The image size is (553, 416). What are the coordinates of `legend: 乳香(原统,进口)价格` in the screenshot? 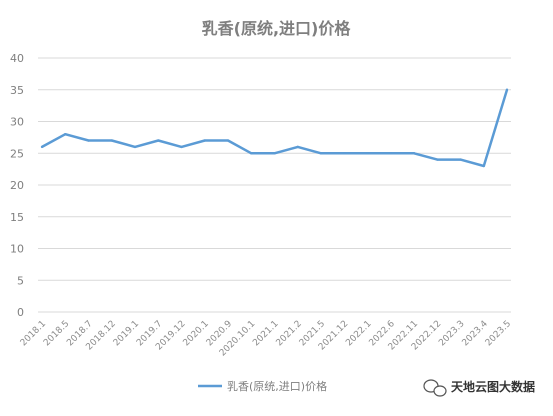 It's located at (262, 386).